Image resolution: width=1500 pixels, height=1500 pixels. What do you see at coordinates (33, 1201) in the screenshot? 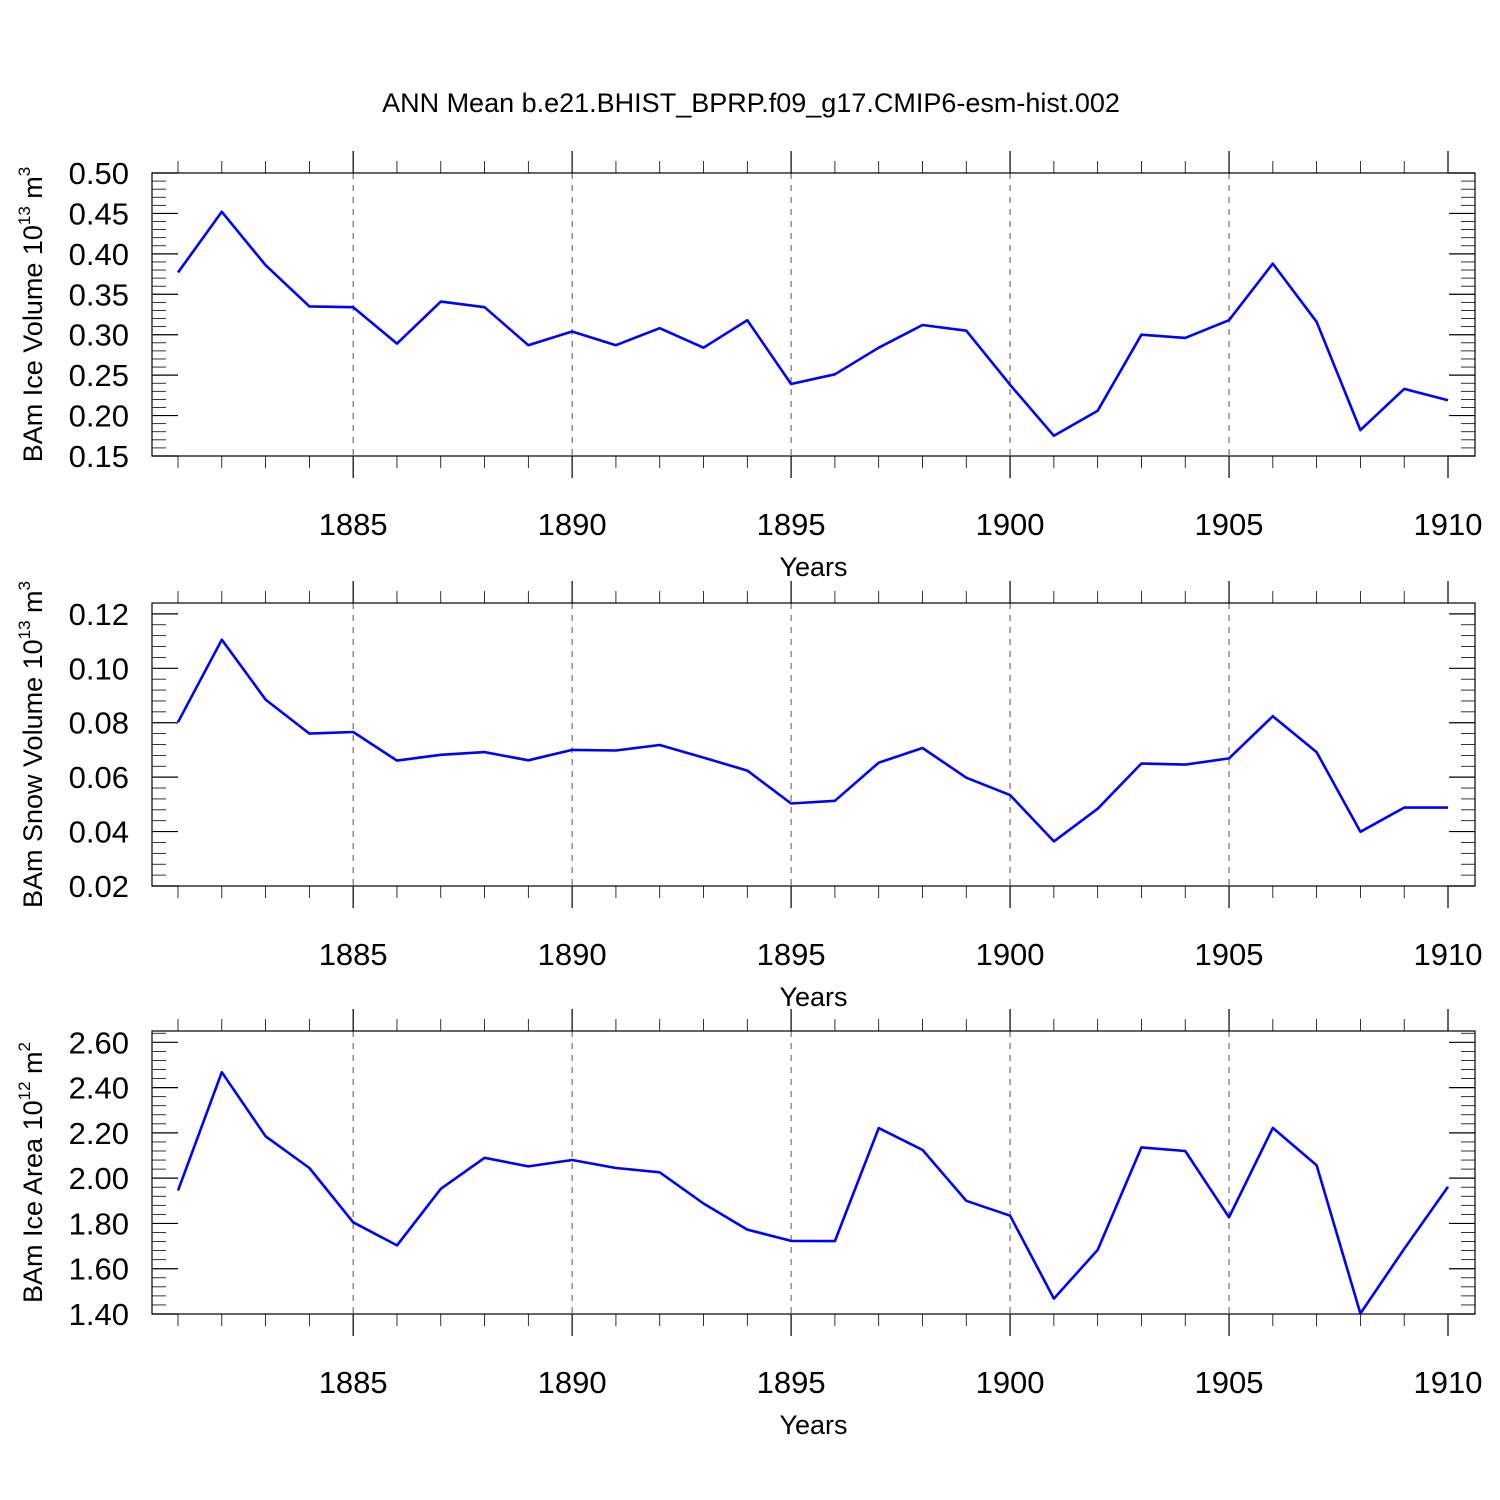
I see `y-axis-label-text: BAm Ice Area 10` at bounding box center [33, 1201].